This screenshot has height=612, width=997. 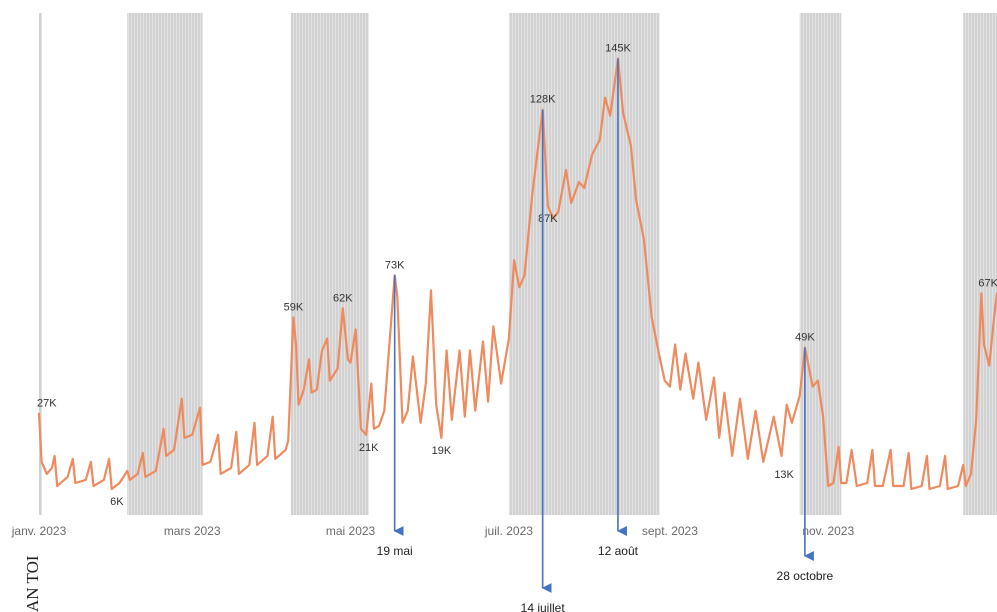 I want to click on data-label-7: 128K, so click(x=543, y=100).